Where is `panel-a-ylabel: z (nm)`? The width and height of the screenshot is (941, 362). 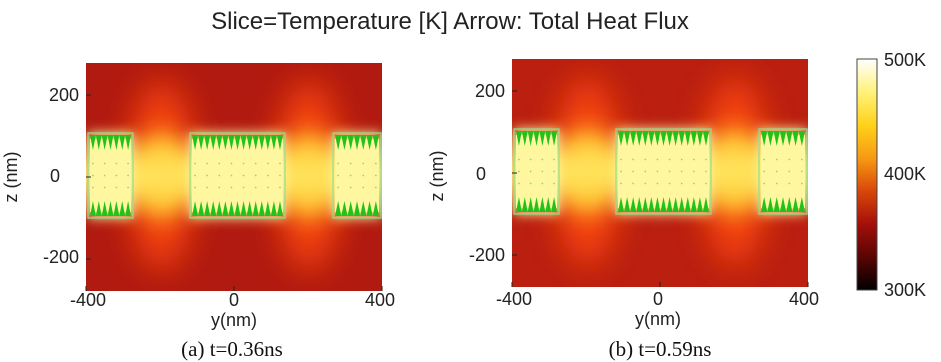 panel-a-ylabel: z (nm) is located at coordinates (11, 177).